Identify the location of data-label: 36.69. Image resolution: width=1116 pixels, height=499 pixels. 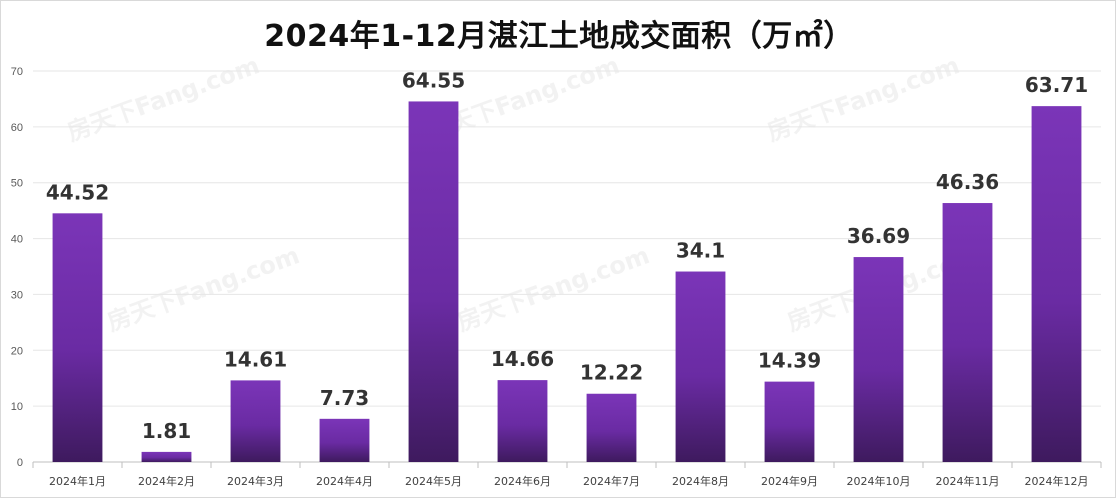
(878, 236).